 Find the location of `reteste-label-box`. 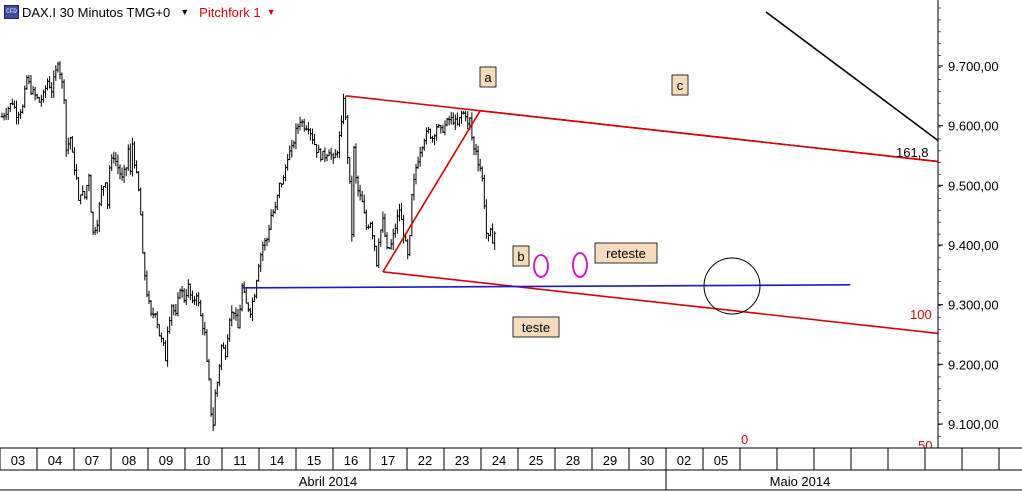

reteste-label-box is located at coordinates (626, 253).